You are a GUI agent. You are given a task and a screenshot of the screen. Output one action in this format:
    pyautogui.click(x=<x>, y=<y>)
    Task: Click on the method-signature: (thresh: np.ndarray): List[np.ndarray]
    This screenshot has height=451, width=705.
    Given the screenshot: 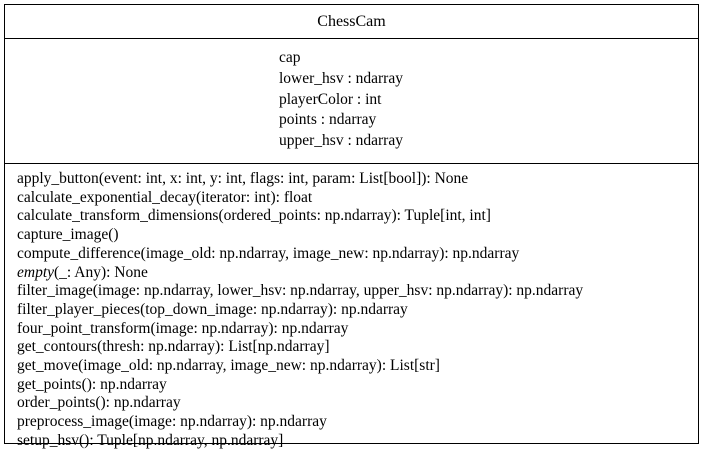 What is the action you would take?
    pyautogui.click(x=213, y=347)
    